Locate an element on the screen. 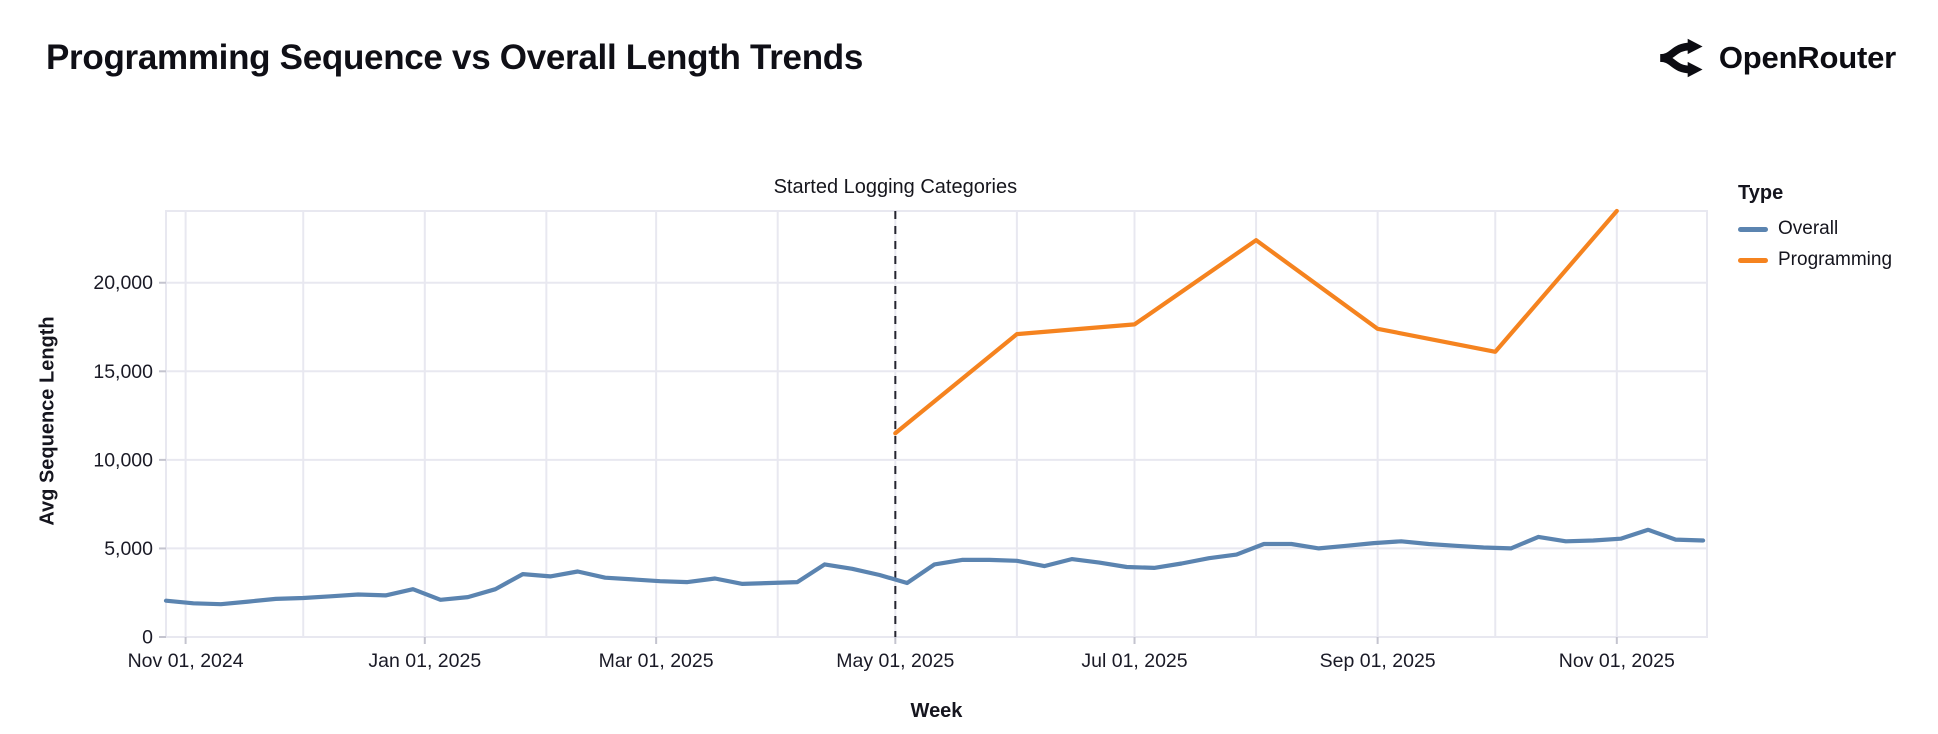  series-programming-line is located at coordinates (1256, 322).